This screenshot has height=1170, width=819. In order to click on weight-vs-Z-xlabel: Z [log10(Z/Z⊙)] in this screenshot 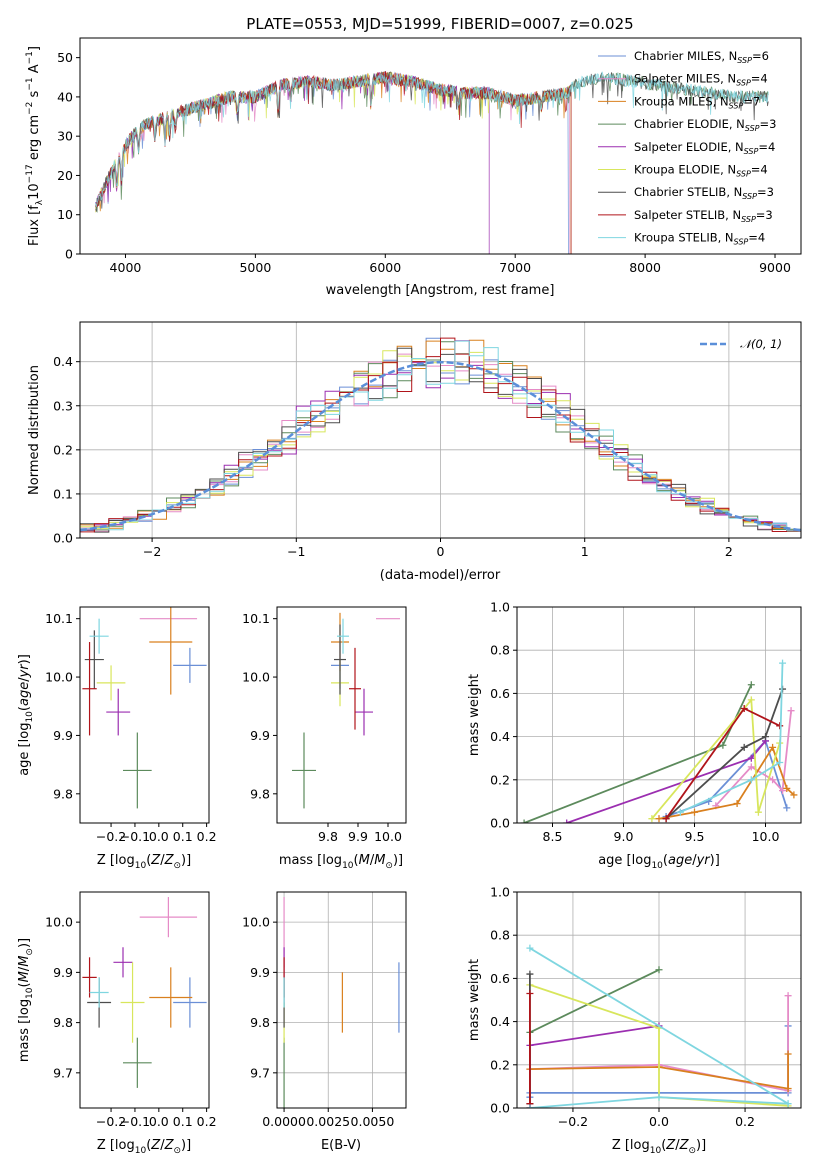, I will do `click(659, 1147)`.